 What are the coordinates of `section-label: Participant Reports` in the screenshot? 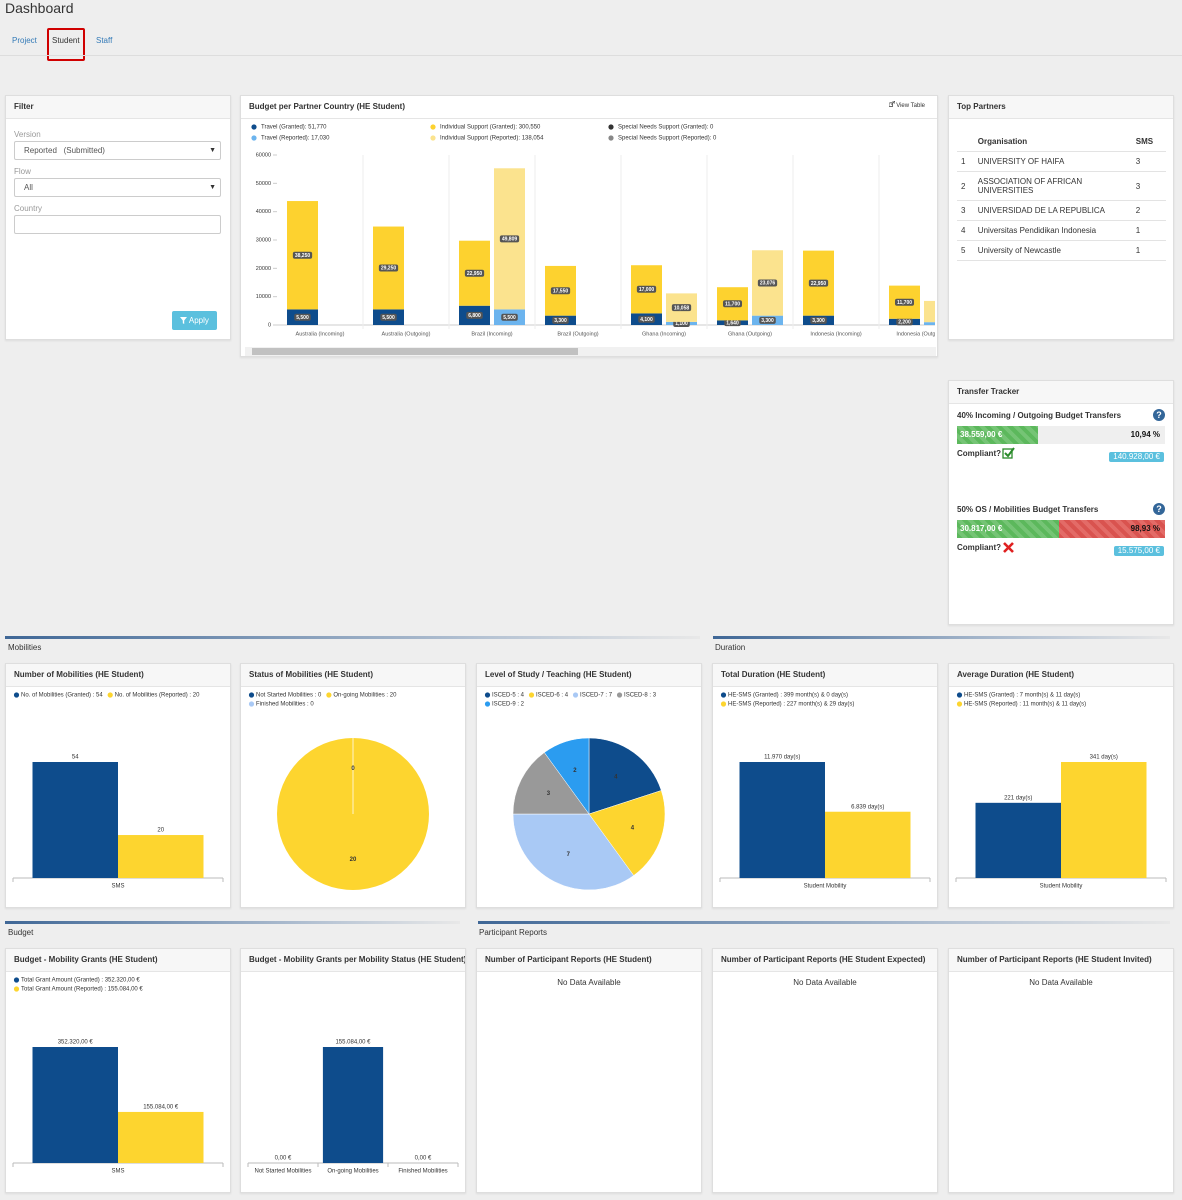 It's located at (513, 932).